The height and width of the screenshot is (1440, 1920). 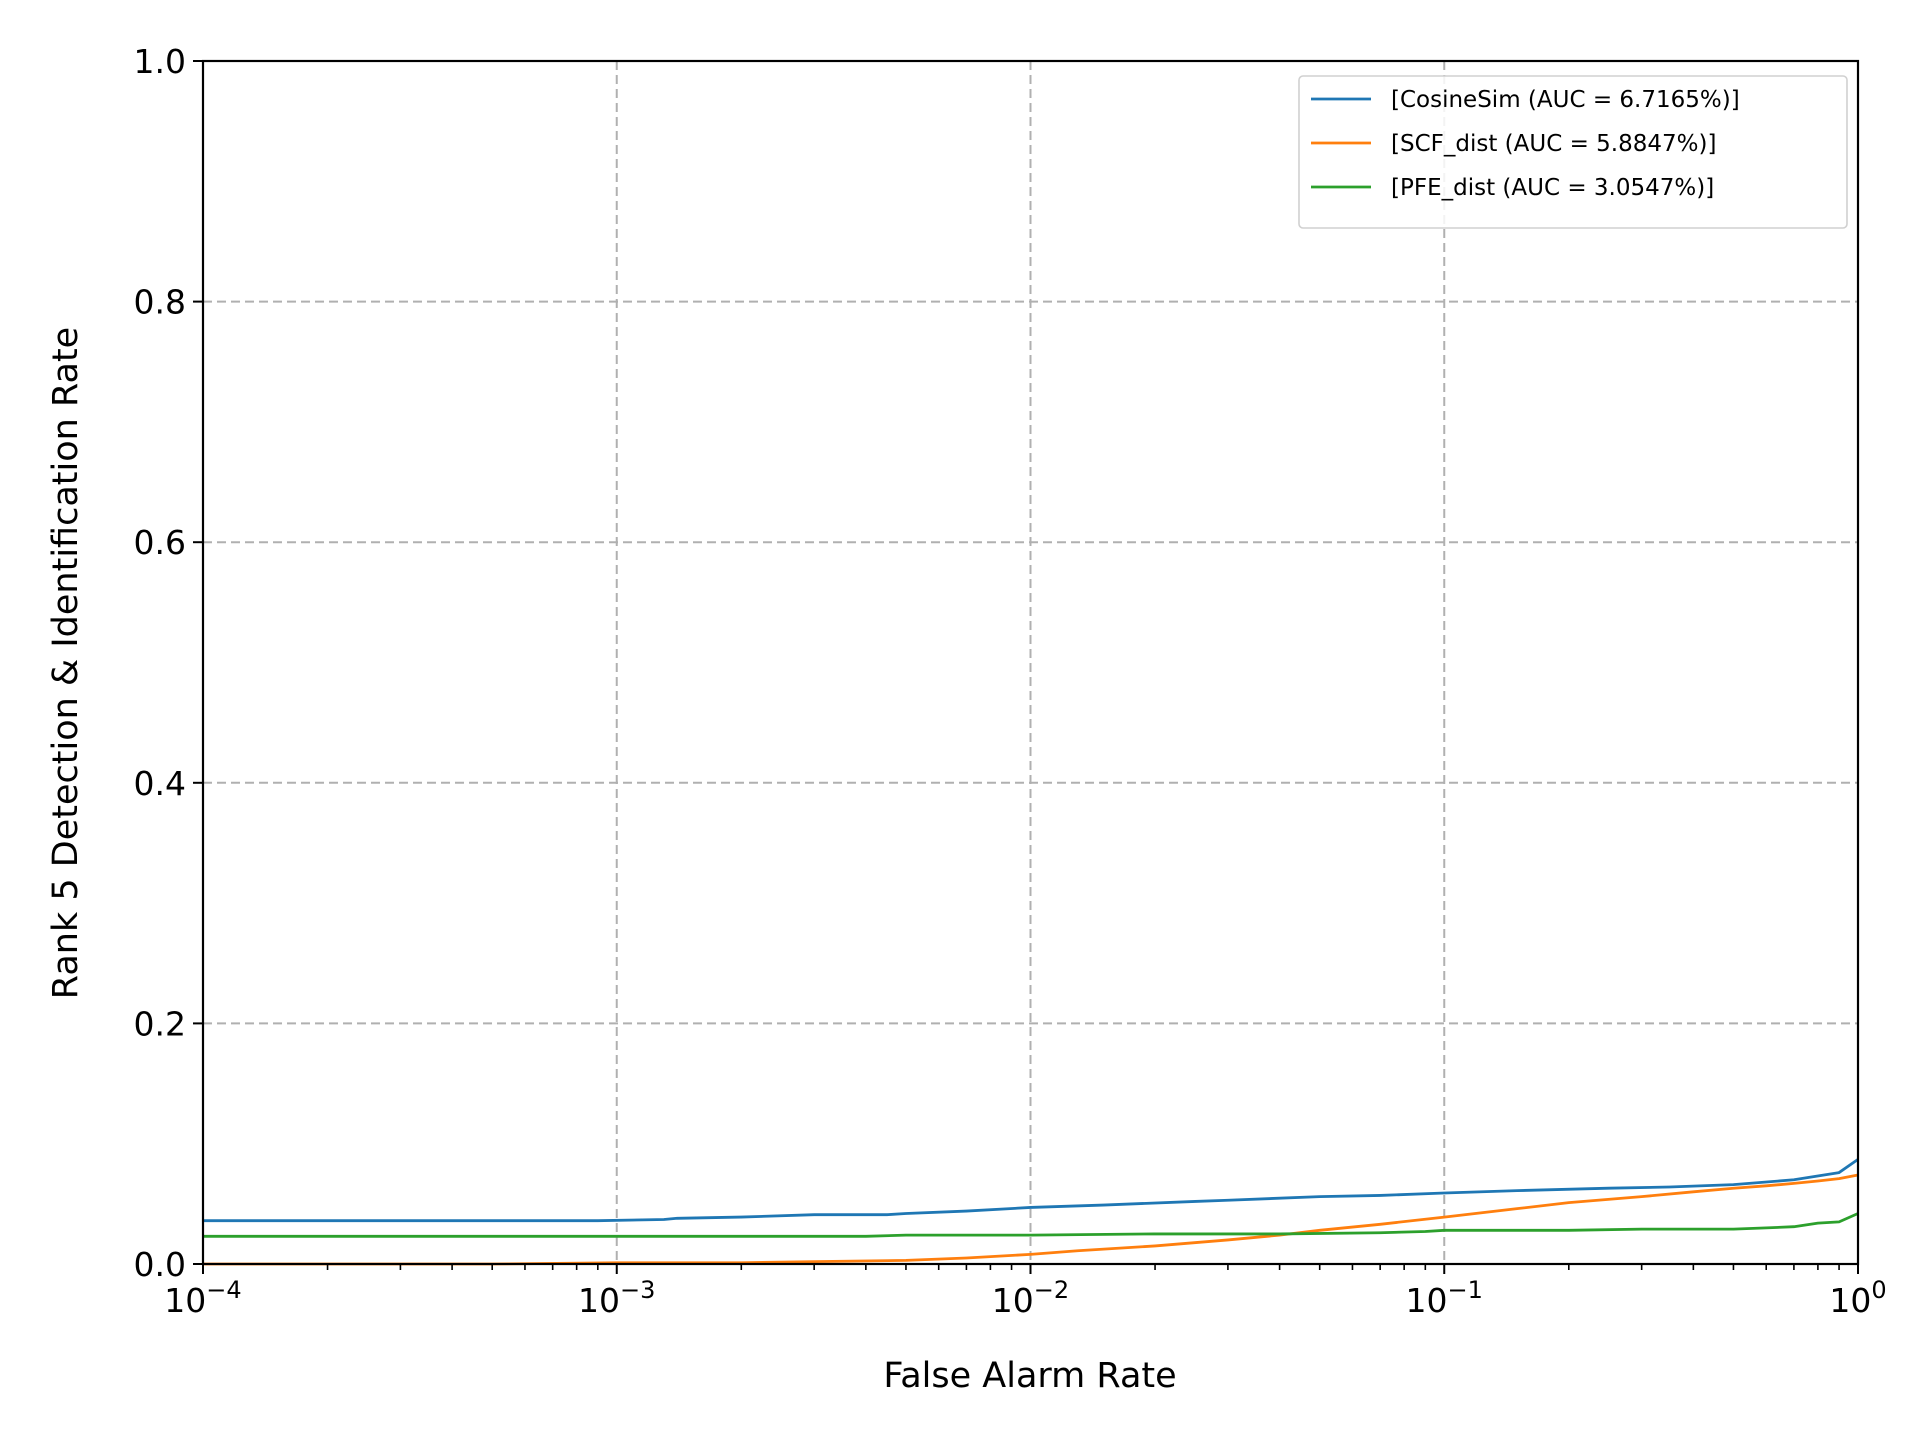 What do you see at coordinates (1552, 188) in the screenshot?
I see `legend-label: [PFE_dist (AUC = 3.0547%)]` at bounding box center [1552, 188].